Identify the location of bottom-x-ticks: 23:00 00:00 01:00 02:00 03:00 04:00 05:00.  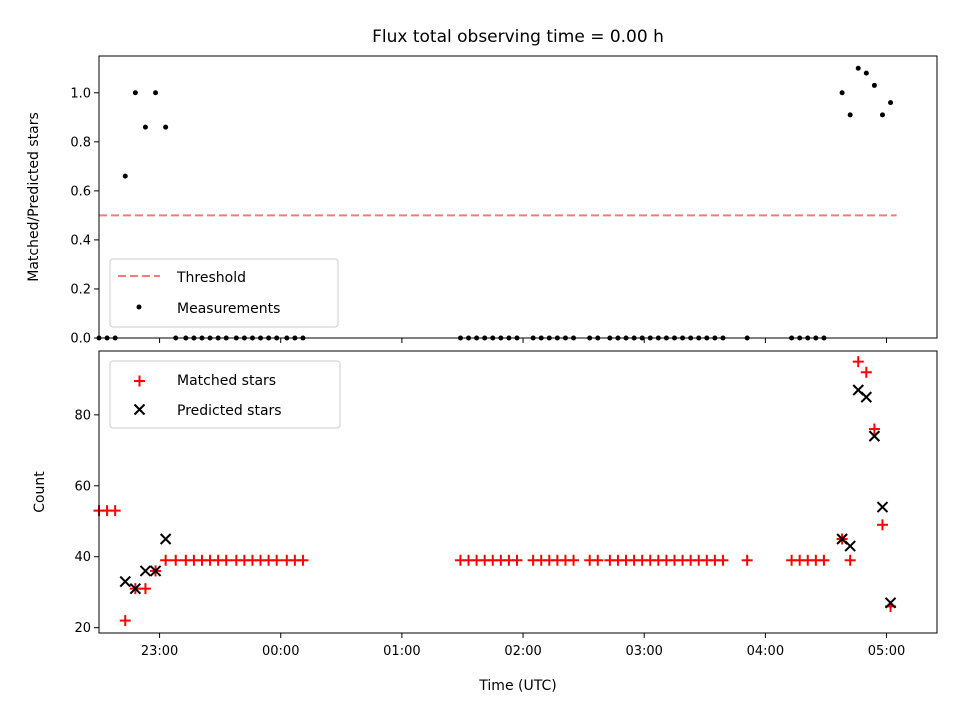
(523, 646).